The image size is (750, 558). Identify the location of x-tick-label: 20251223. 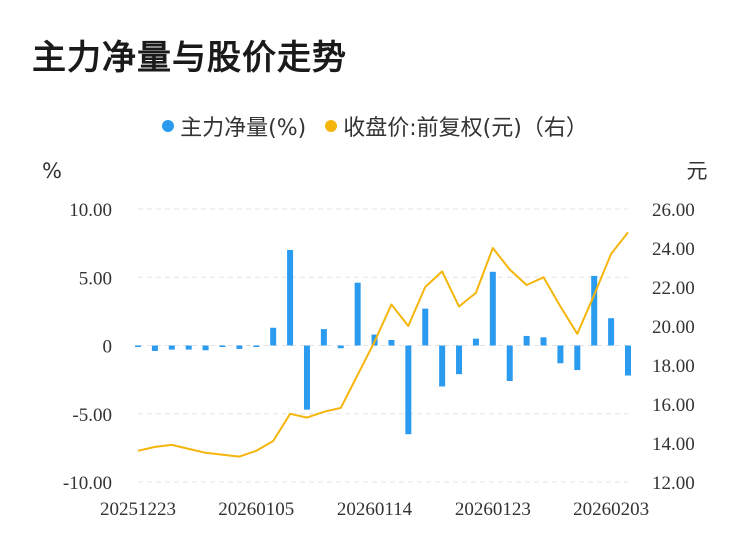
(138, 509).